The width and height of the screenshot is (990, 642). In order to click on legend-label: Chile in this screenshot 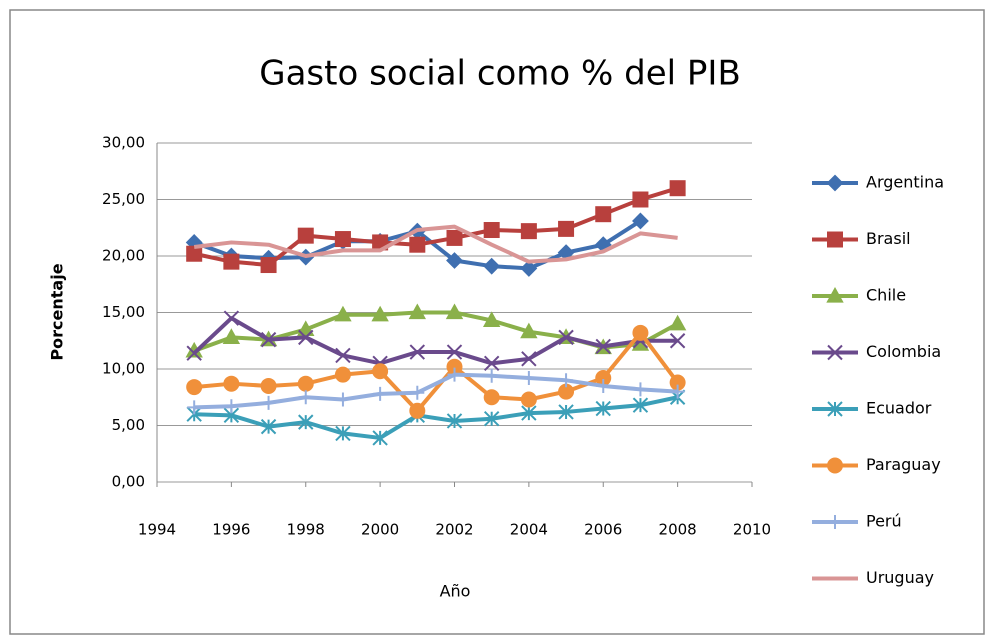, I will do `click(886, 295)`.